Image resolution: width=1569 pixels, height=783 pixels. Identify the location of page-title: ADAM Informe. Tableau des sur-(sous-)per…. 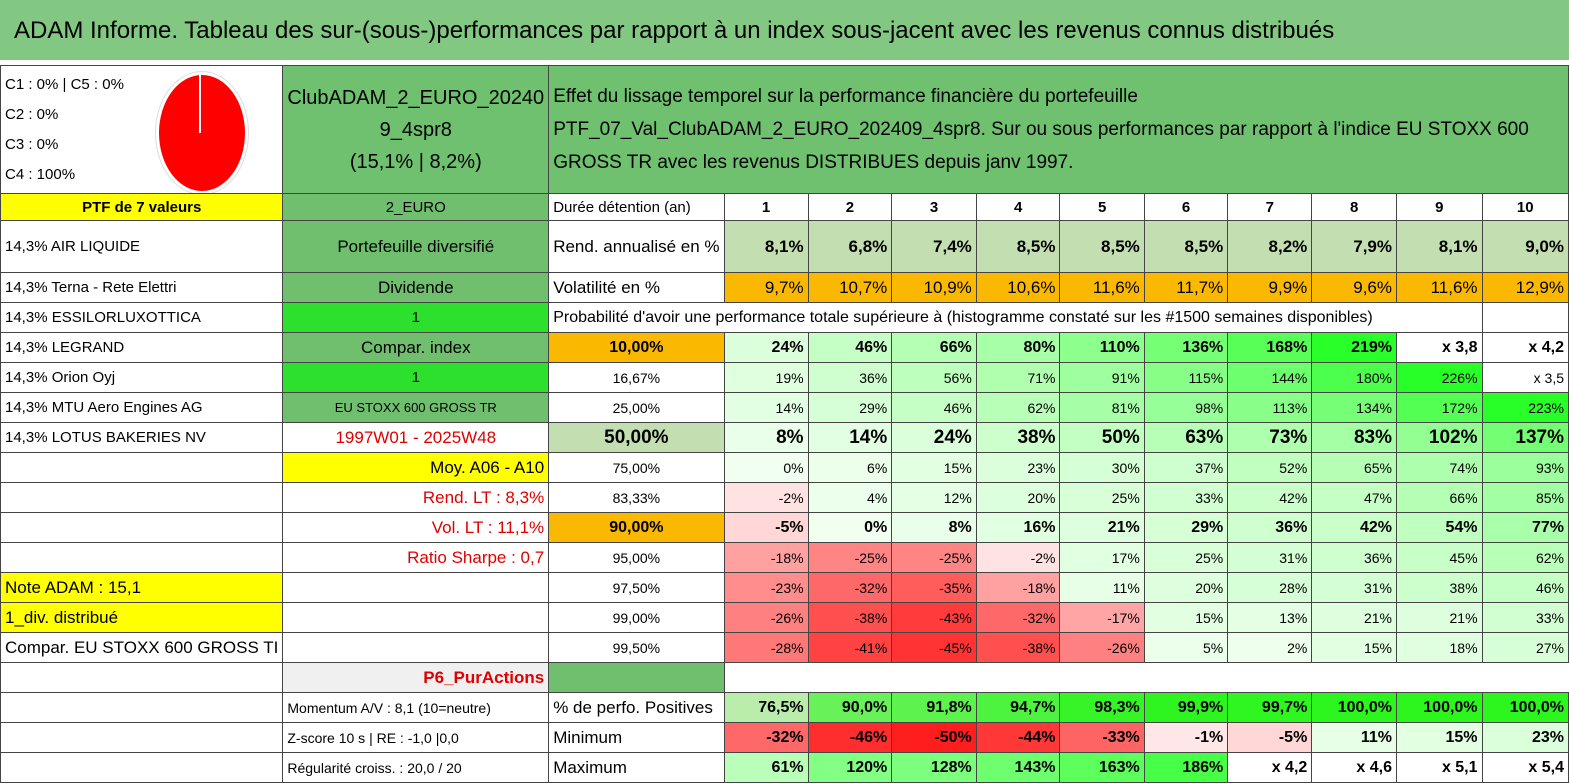
(784, 30).